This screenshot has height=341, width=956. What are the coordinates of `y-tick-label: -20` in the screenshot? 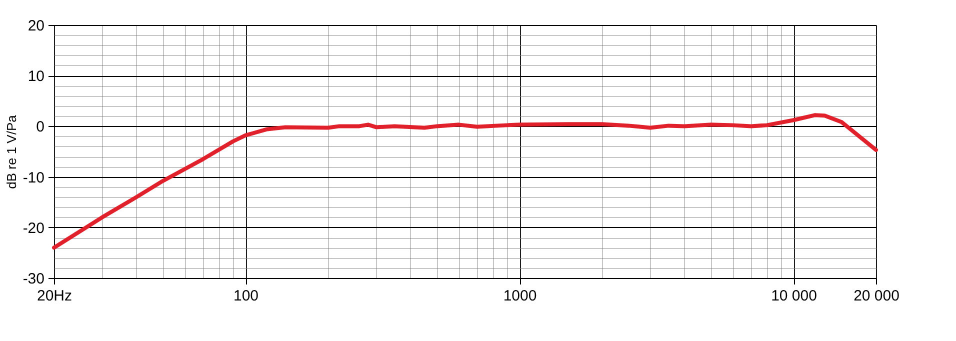 It's located at (33, 228).